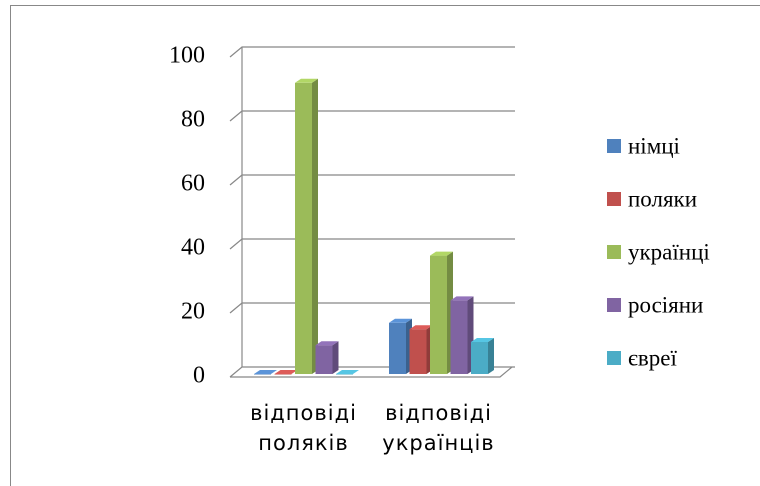  Describe the element at coordinates (438, 428) in the screenshot. I see `x-tick-label: відповіді українців` at that location.